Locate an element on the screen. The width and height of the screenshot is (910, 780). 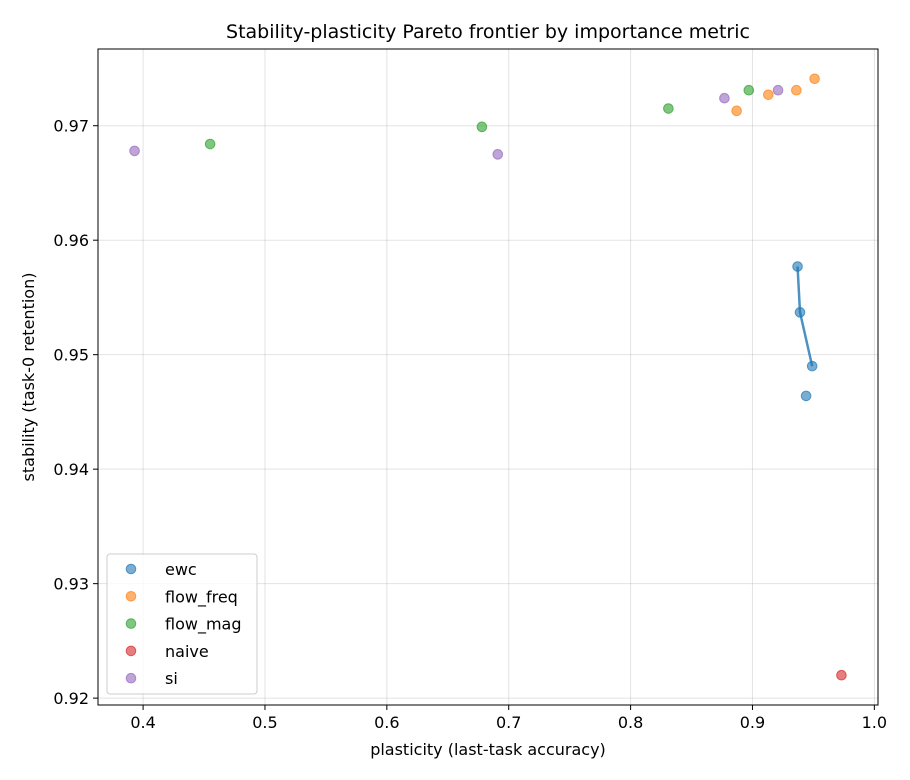
legend-box is located at coordinates (182, 624).